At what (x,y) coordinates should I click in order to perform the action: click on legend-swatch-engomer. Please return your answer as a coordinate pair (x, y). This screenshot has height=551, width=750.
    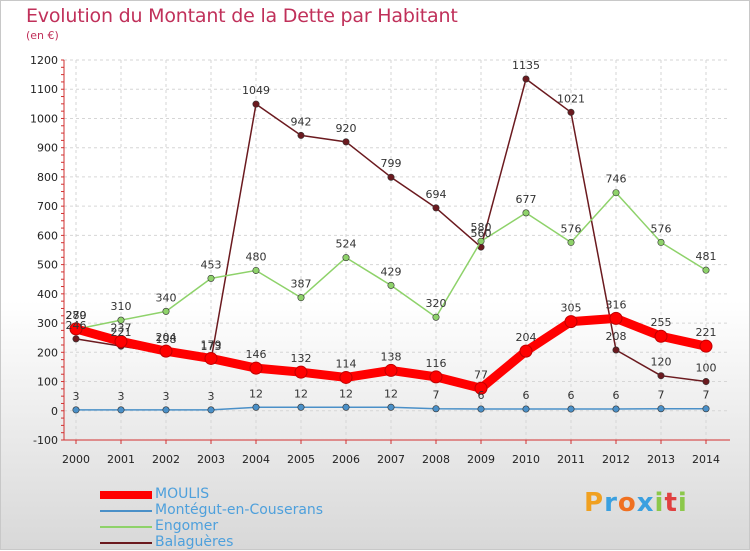
    Looking at the image, I should click on (126, 527).